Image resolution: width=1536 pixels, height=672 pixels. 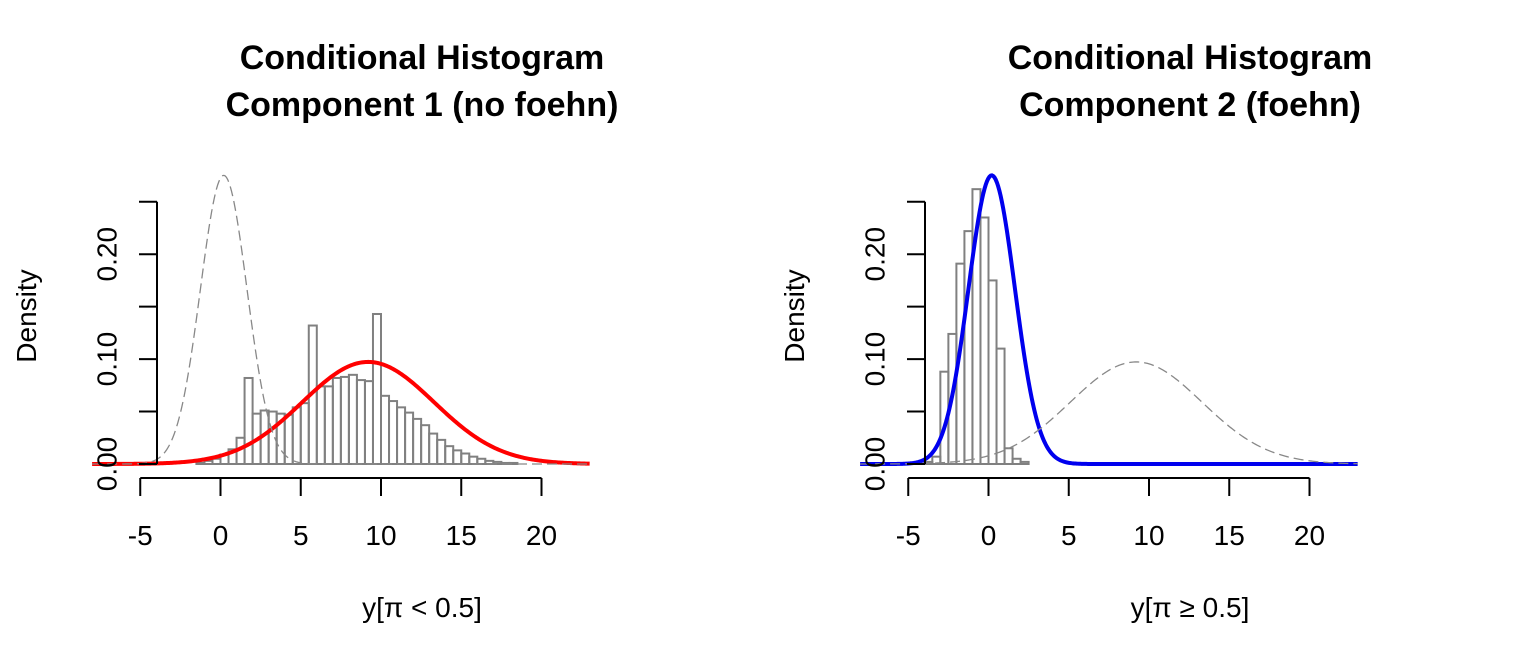 I want to click on panel2-ylabel: Density, so click(x=794, y=315).